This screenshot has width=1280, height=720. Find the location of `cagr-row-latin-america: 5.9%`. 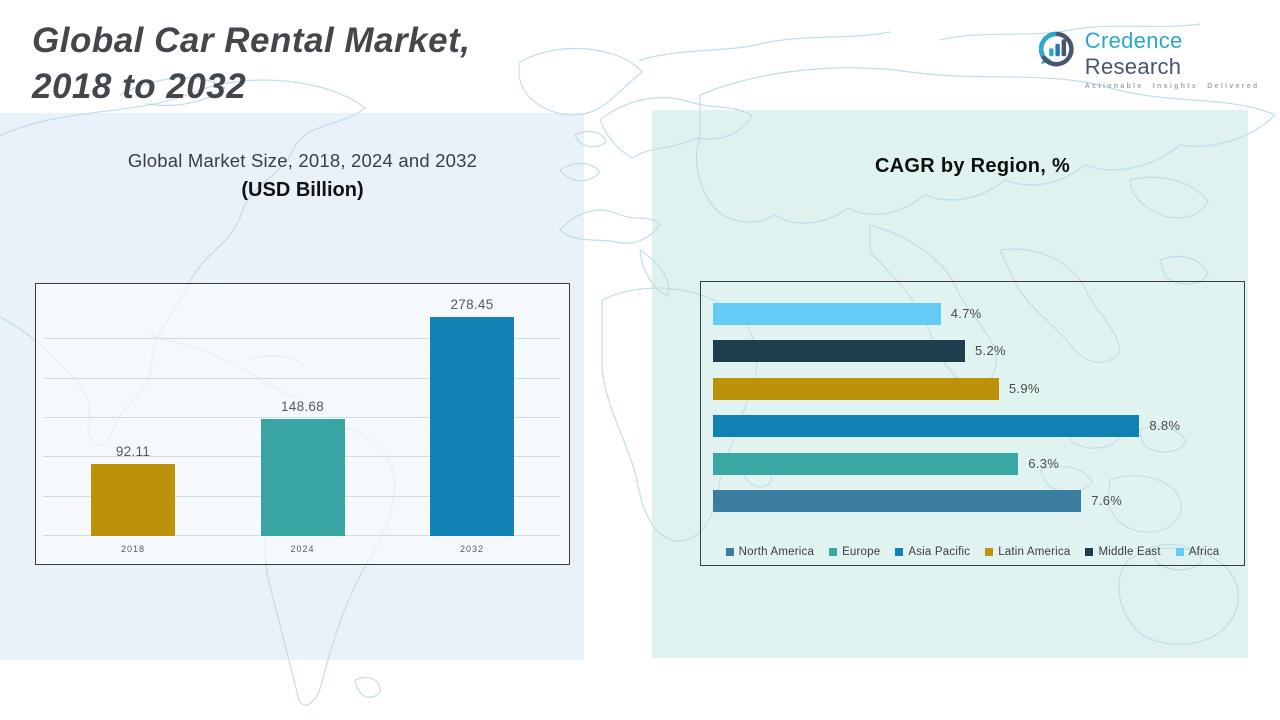

cagr-row-latin-america: 5.9% is located at coordinates (979, 388).